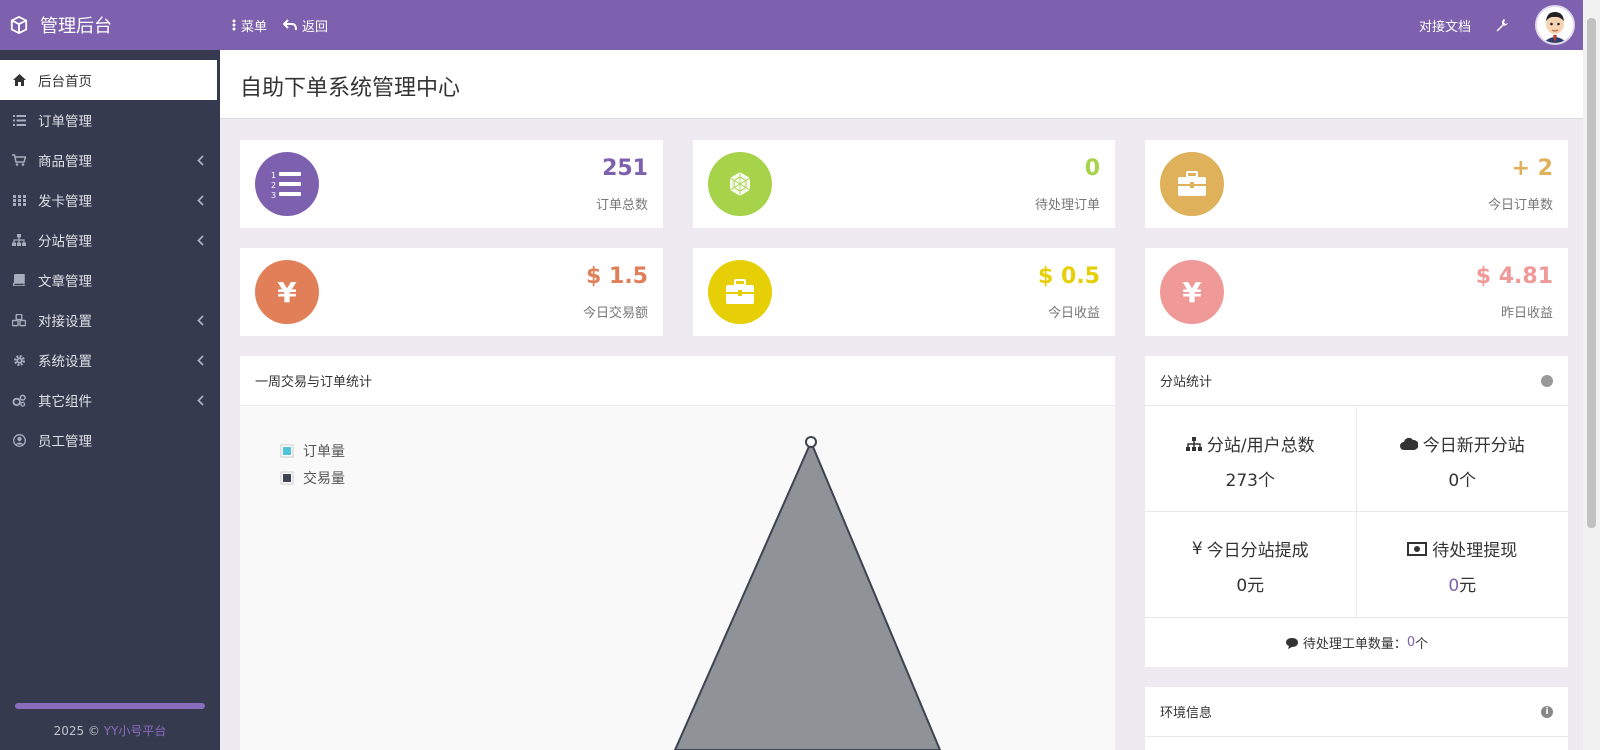 The width and height of the screenshot is (1600, 750). Describe the element at coordinates (617, 276) in the screenshot. I see `stat-value: $ 1.5` at that location.